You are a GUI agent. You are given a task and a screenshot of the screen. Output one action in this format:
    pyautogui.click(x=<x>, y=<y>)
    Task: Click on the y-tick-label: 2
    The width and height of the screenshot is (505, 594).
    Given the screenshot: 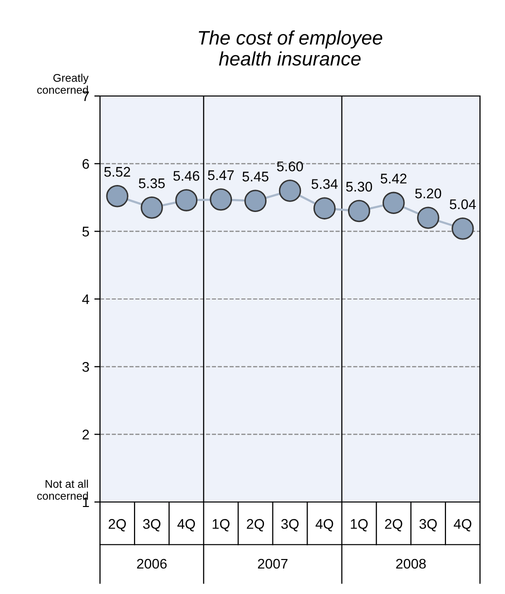 What is the action you would take?
    pyautogui.click(x=85, y=435)
    